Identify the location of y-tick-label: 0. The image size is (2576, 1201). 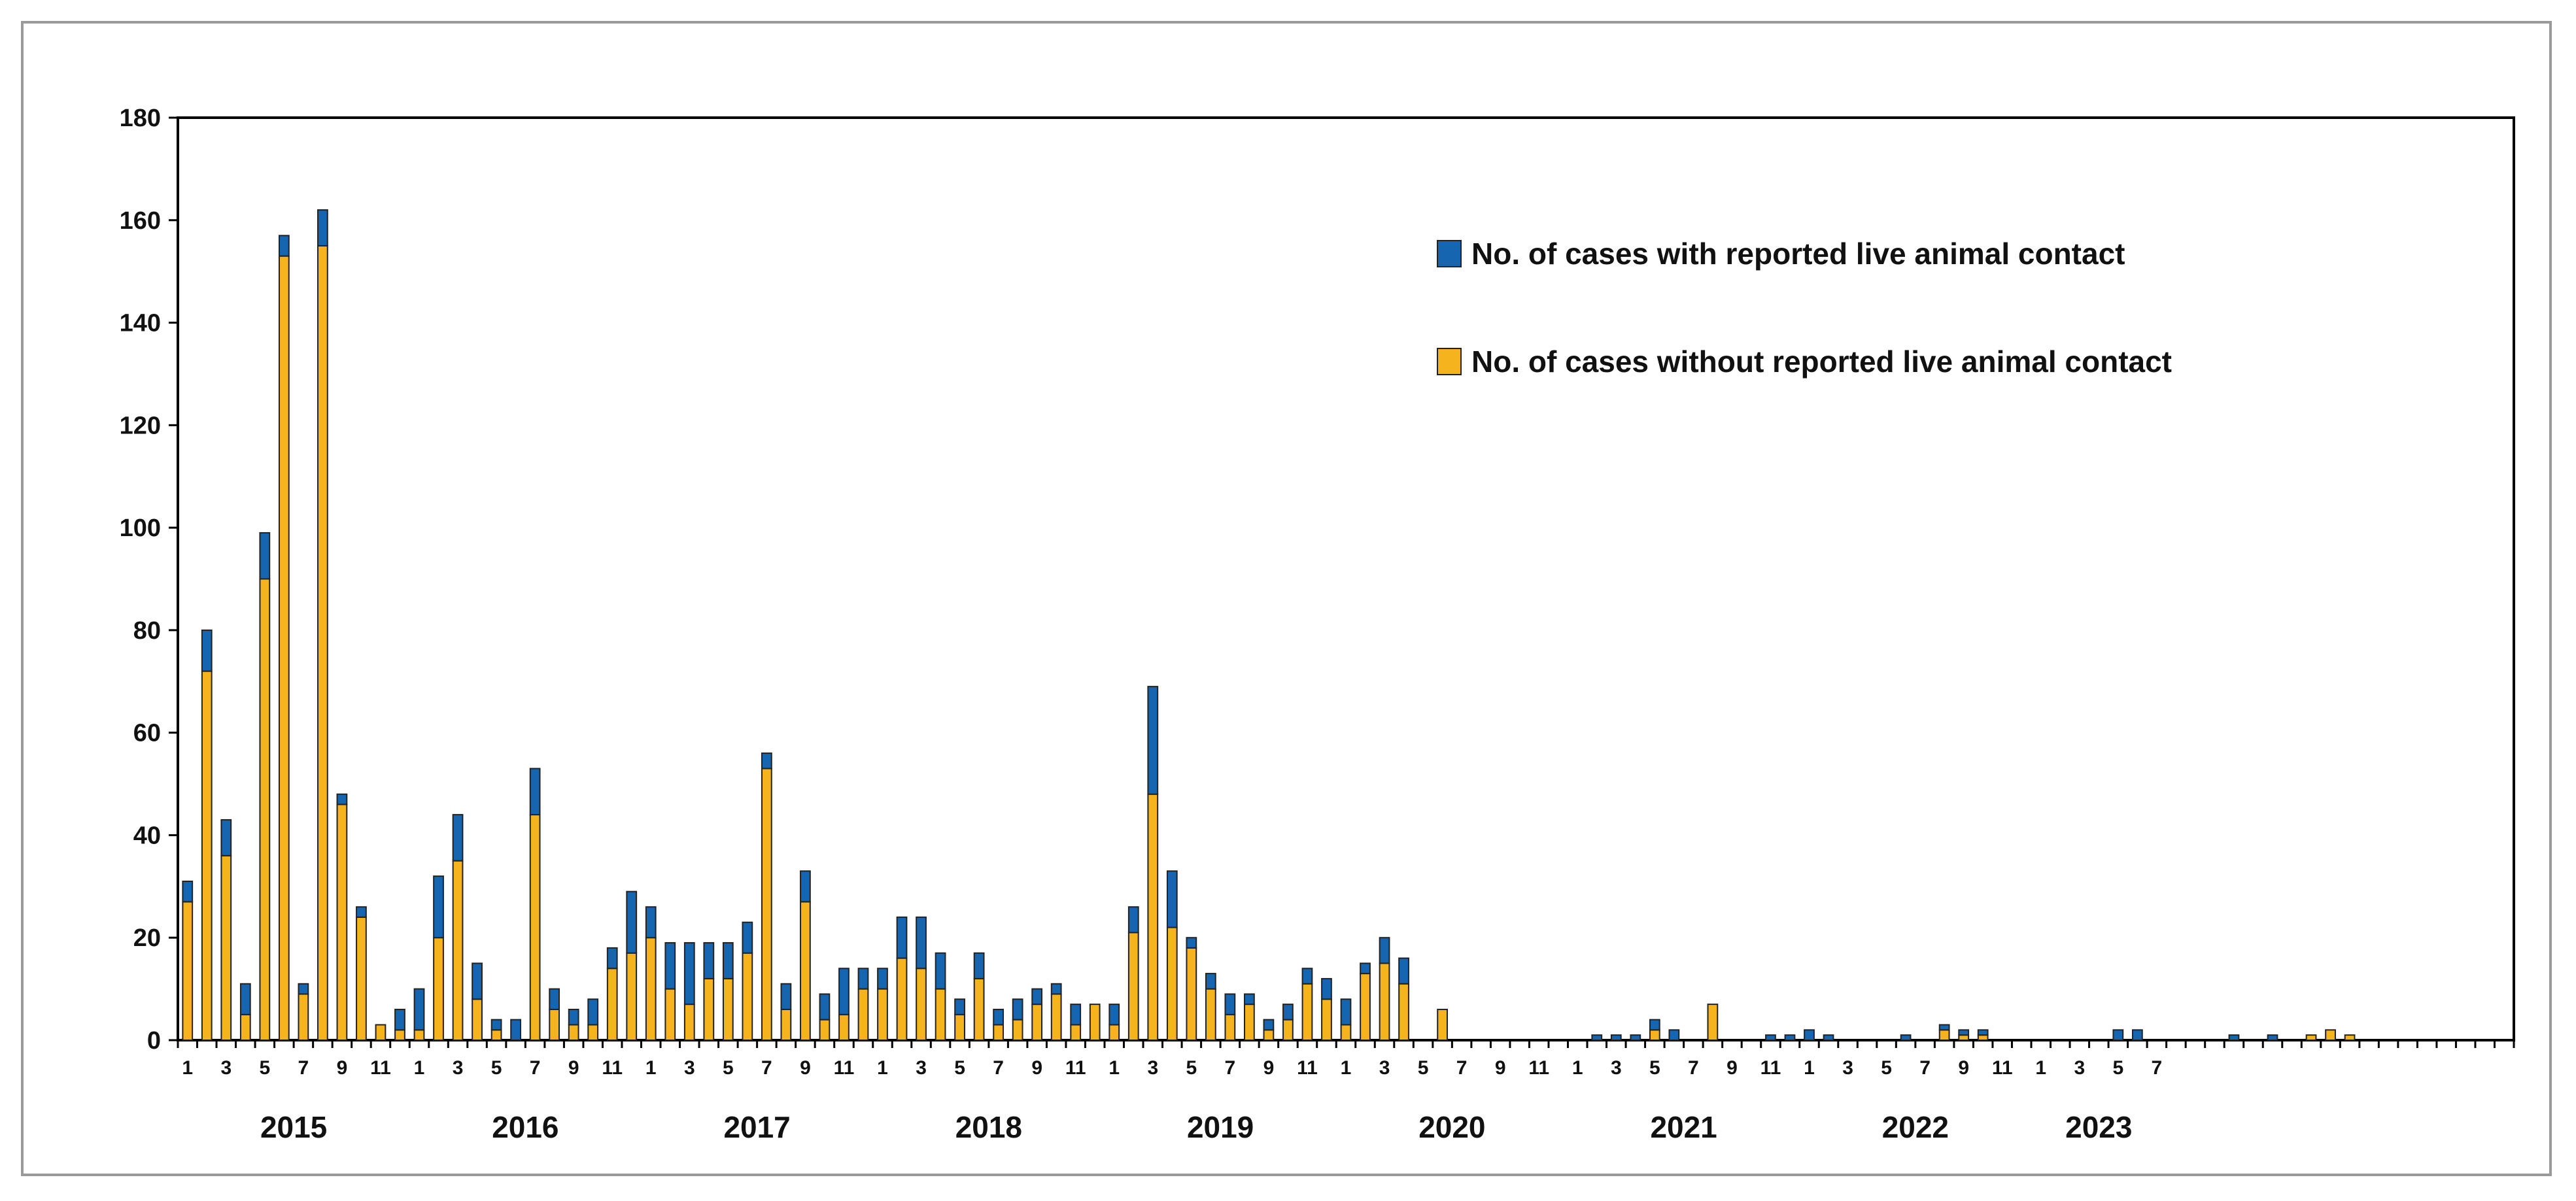
(154, 1041).